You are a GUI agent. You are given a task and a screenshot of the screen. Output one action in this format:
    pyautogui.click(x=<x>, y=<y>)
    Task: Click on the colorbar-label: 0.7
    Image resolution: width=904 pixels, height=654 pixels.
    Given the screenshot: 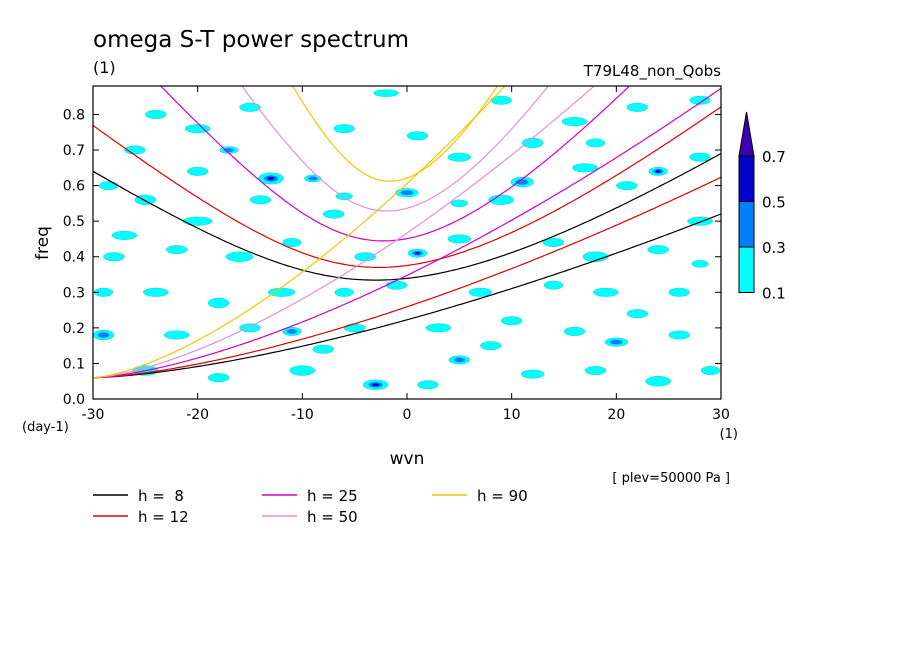 What is the action you would take?
    pyautogui.click(x=774, y=157)
    